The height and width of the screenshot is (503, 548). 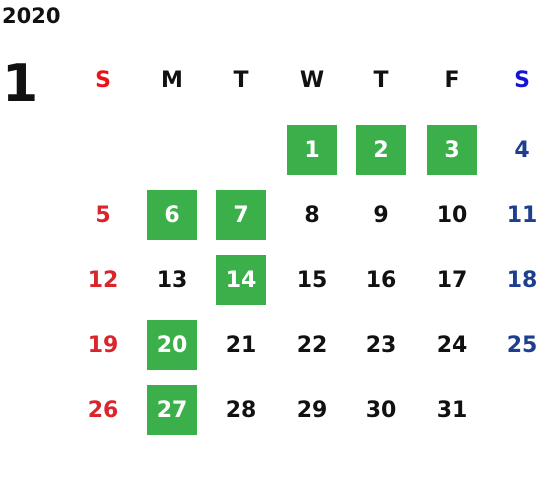 I want to click on day: 31, so click(x=452, y=410).